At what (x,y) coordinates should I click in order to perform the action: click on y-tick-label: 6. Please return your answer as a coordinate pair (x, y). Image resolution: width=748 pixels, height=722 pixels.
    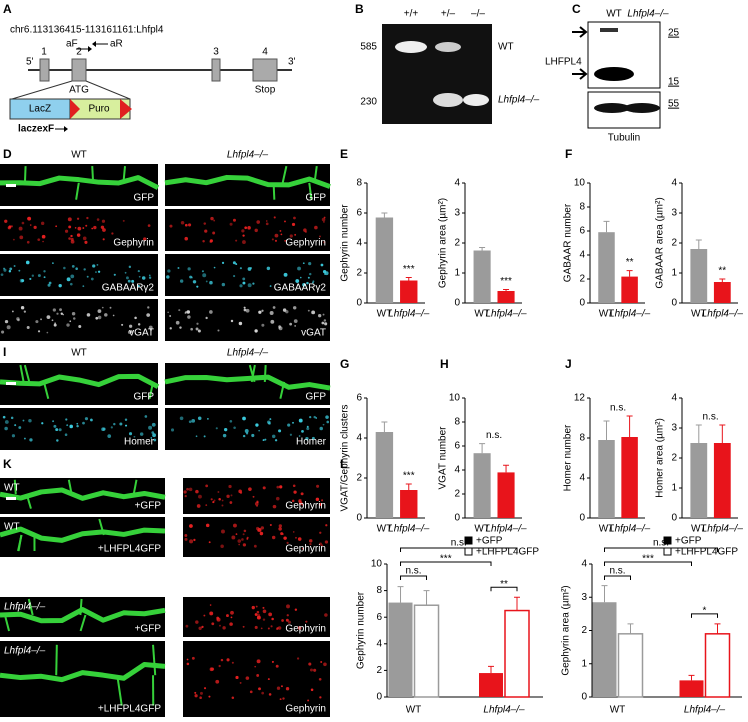
    Looking at the image, I should click on (379, 617).